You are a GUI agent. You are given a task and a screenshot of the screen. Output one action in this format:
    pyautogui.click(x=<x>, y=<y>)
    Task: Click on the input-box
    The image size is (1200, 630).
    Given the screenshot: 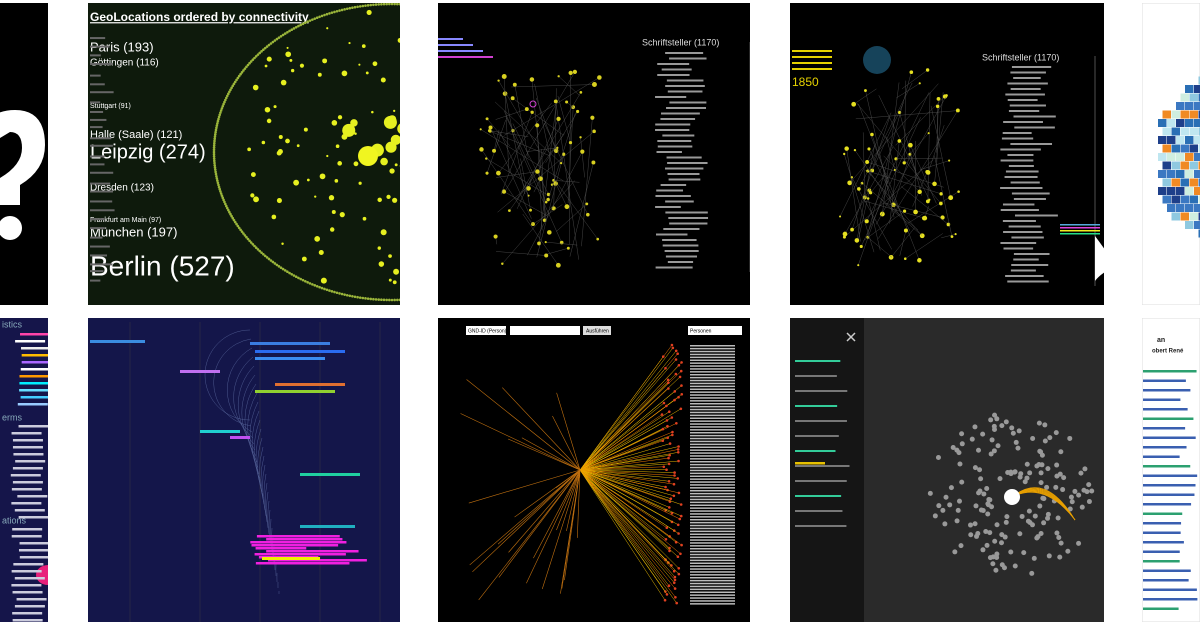 What is the action you would take?
    pyautogui.click(x=545, y=330)
    